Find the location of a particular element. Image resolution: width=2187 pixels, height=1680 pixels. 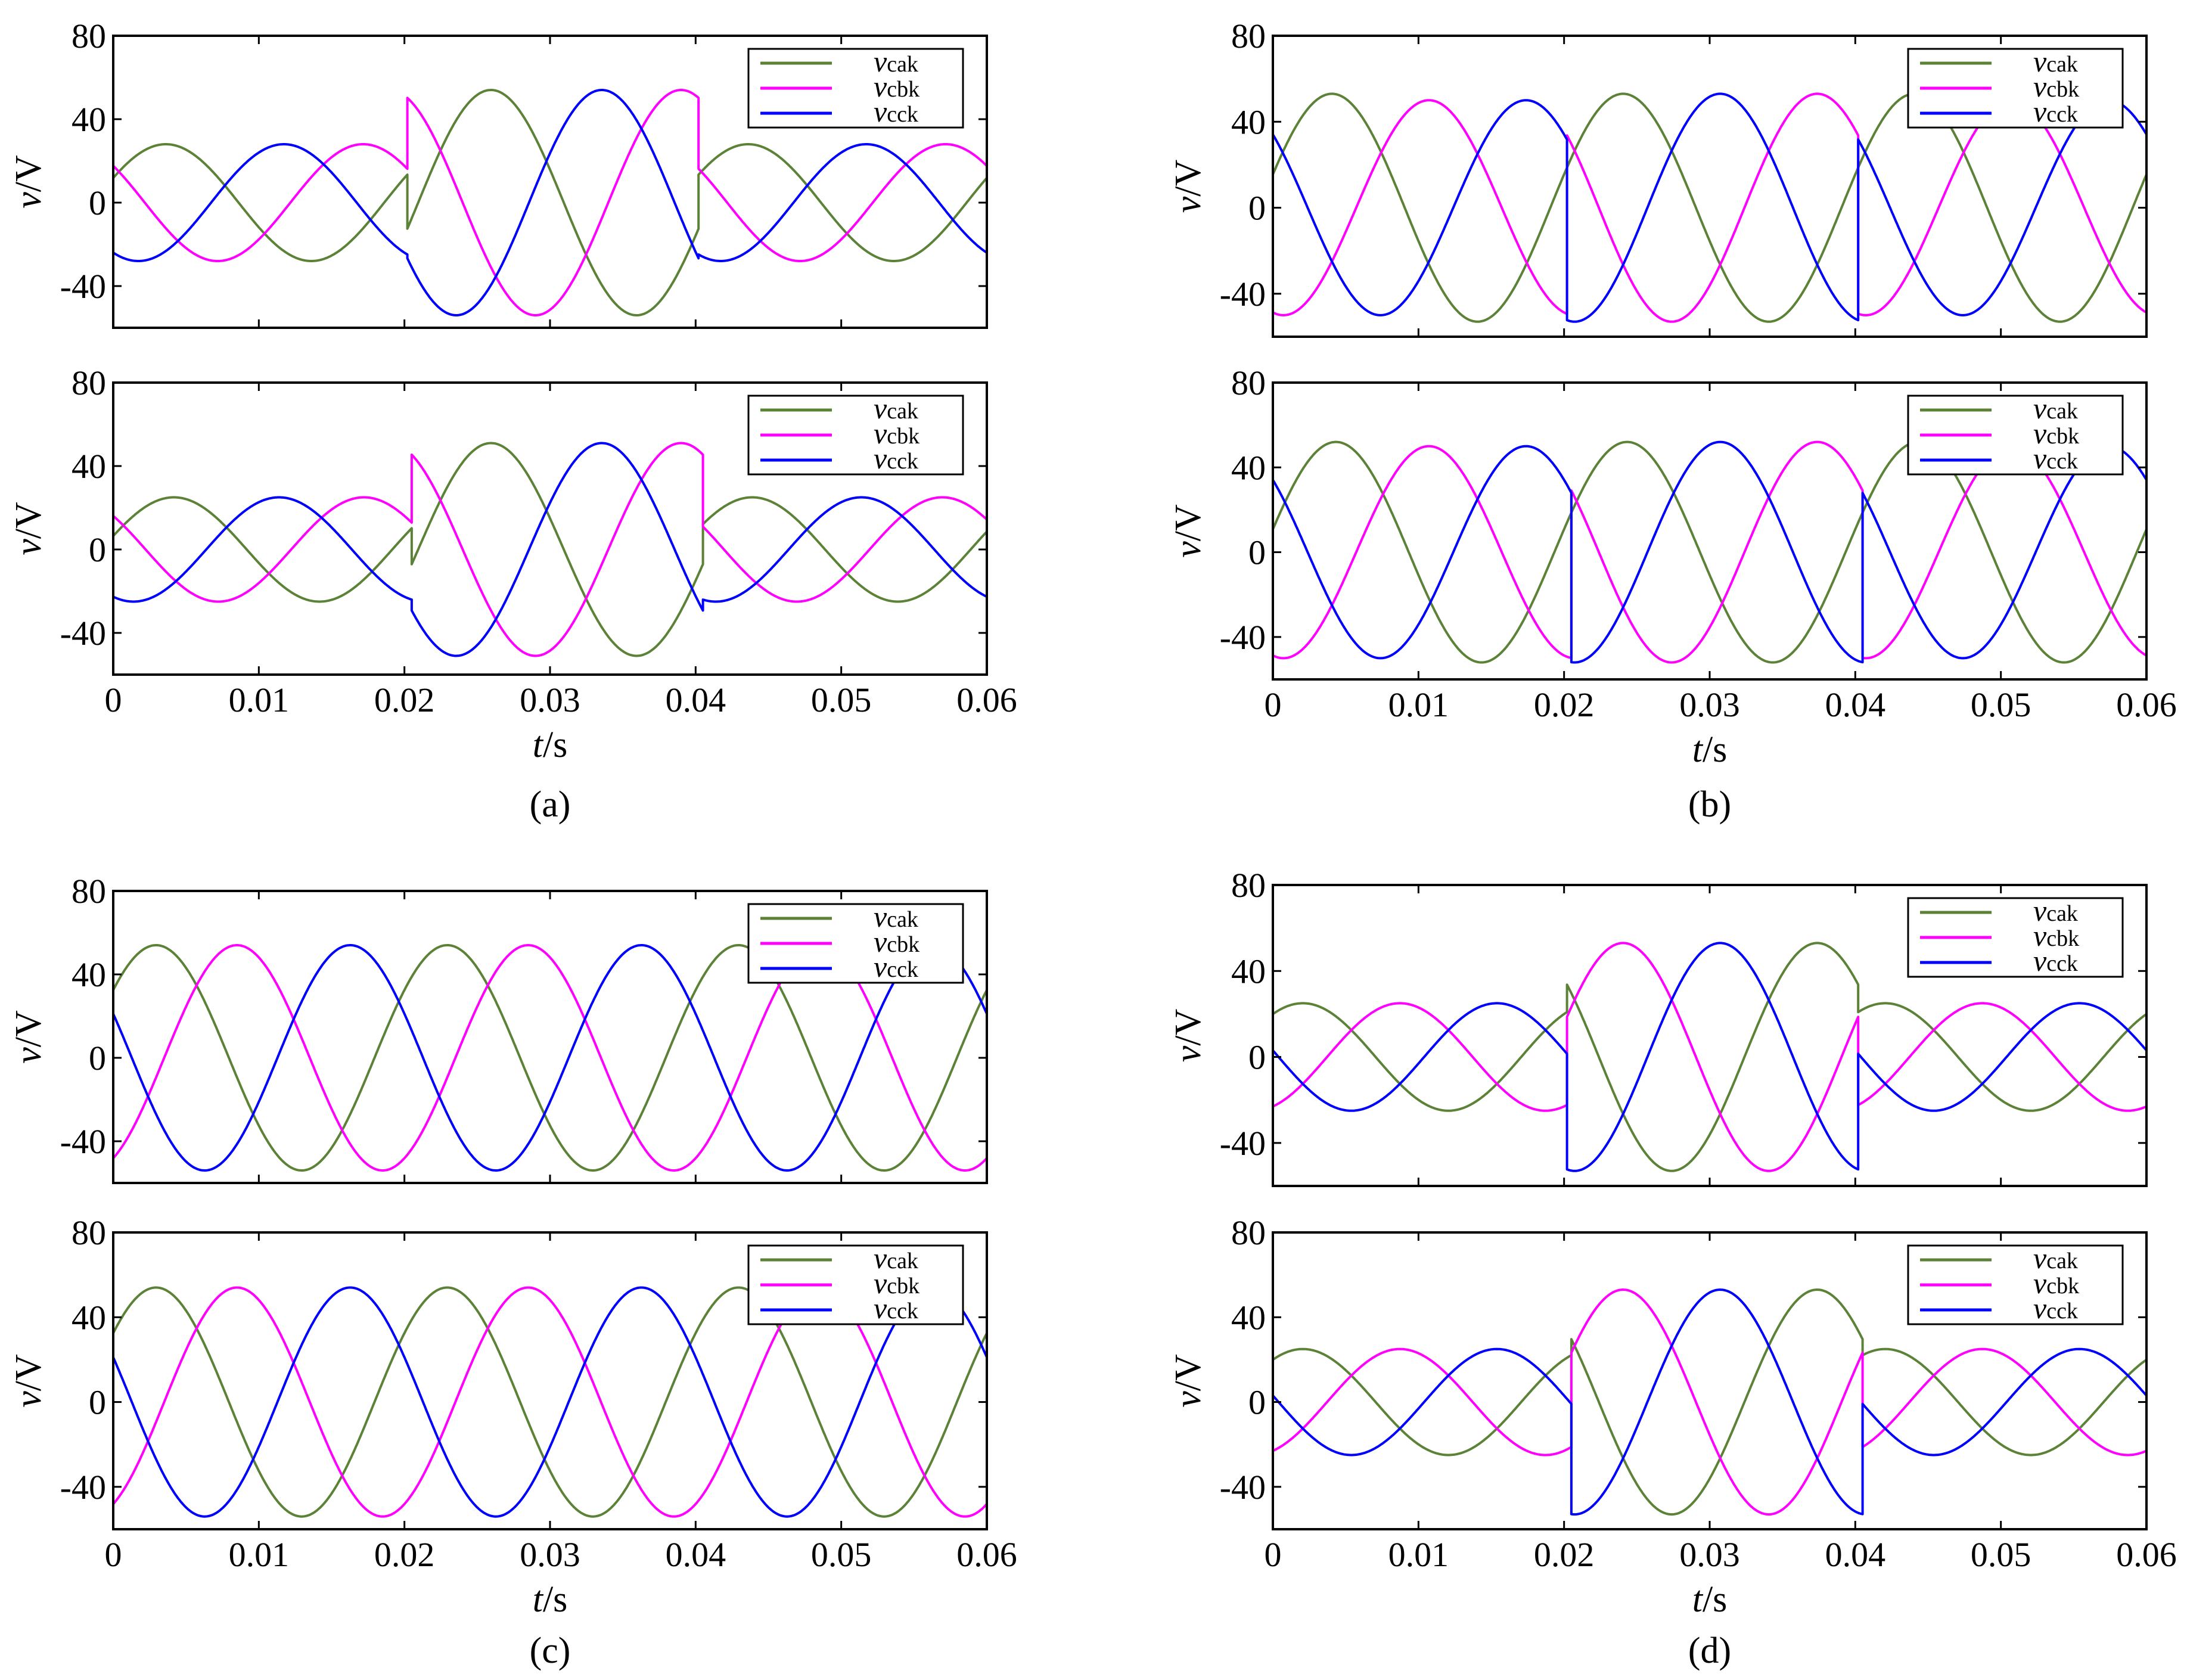

series-line-vcck is located at coordinates (1709, 552).